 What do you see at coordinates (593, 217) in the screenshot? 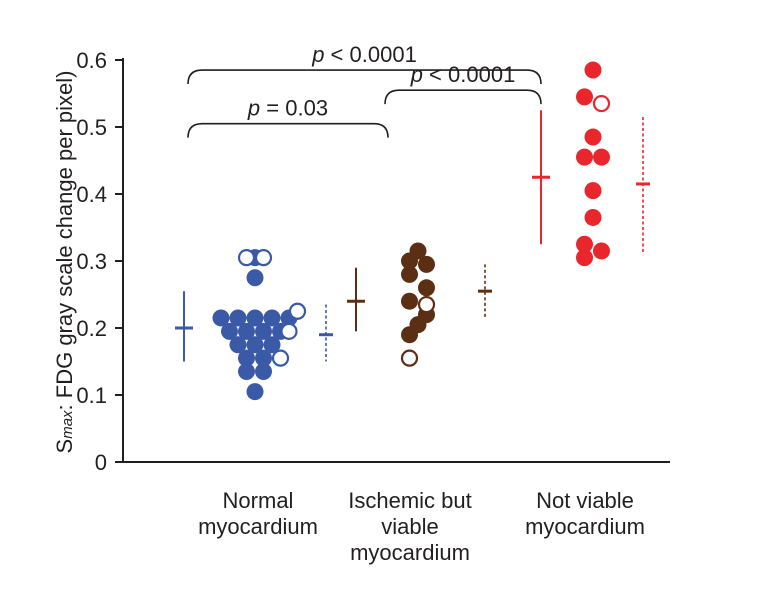
I see `point-s2-f6` at bounding box center [593, 217].